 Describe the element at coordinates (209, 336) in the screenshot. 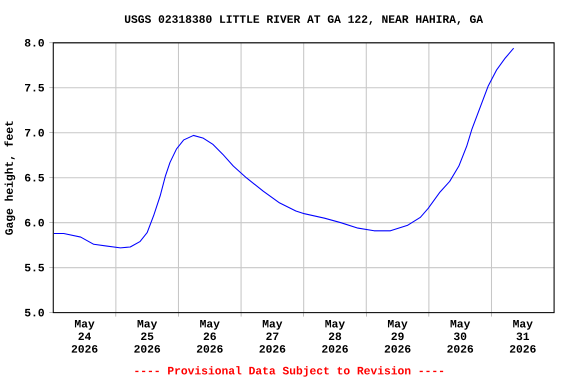

I see `x-tick-label: May 26 2026` at that location.